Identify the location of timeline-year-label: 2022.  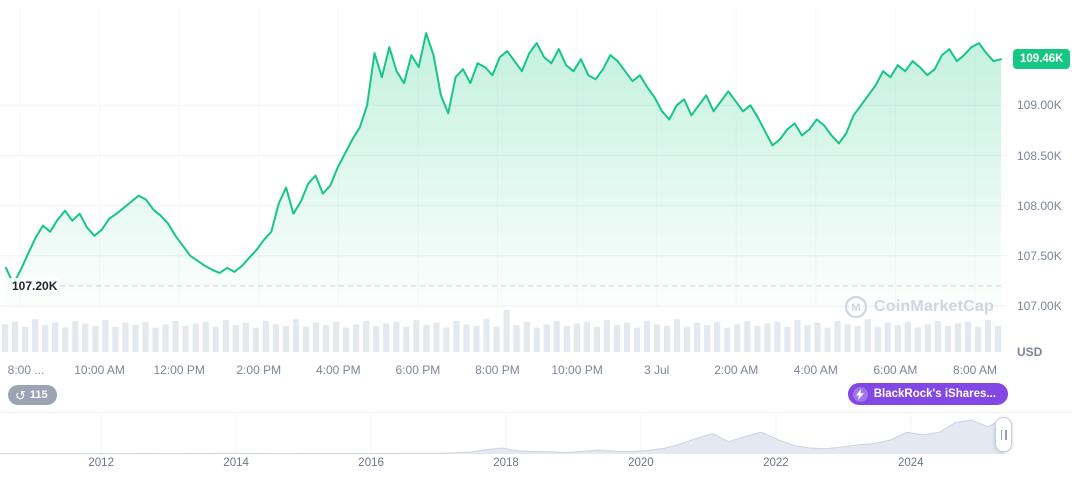
(776, 463).